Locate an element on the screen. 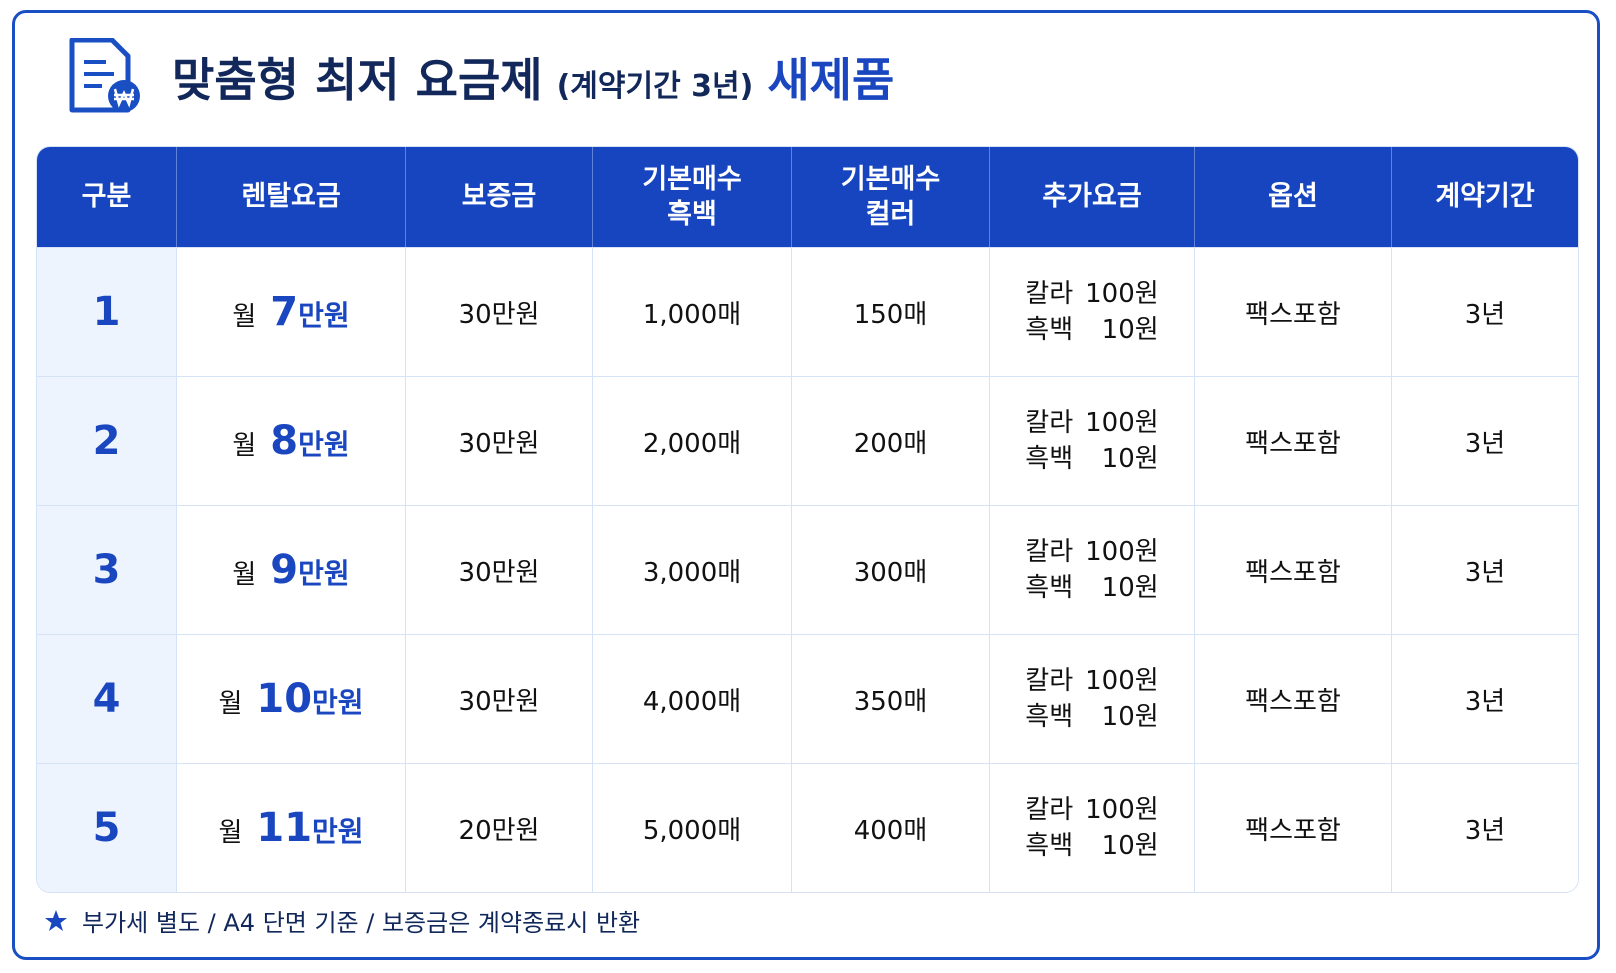 The height and width of the screenshot is (973, 1616). row-number: 2 is located at coordinates (107, 440).